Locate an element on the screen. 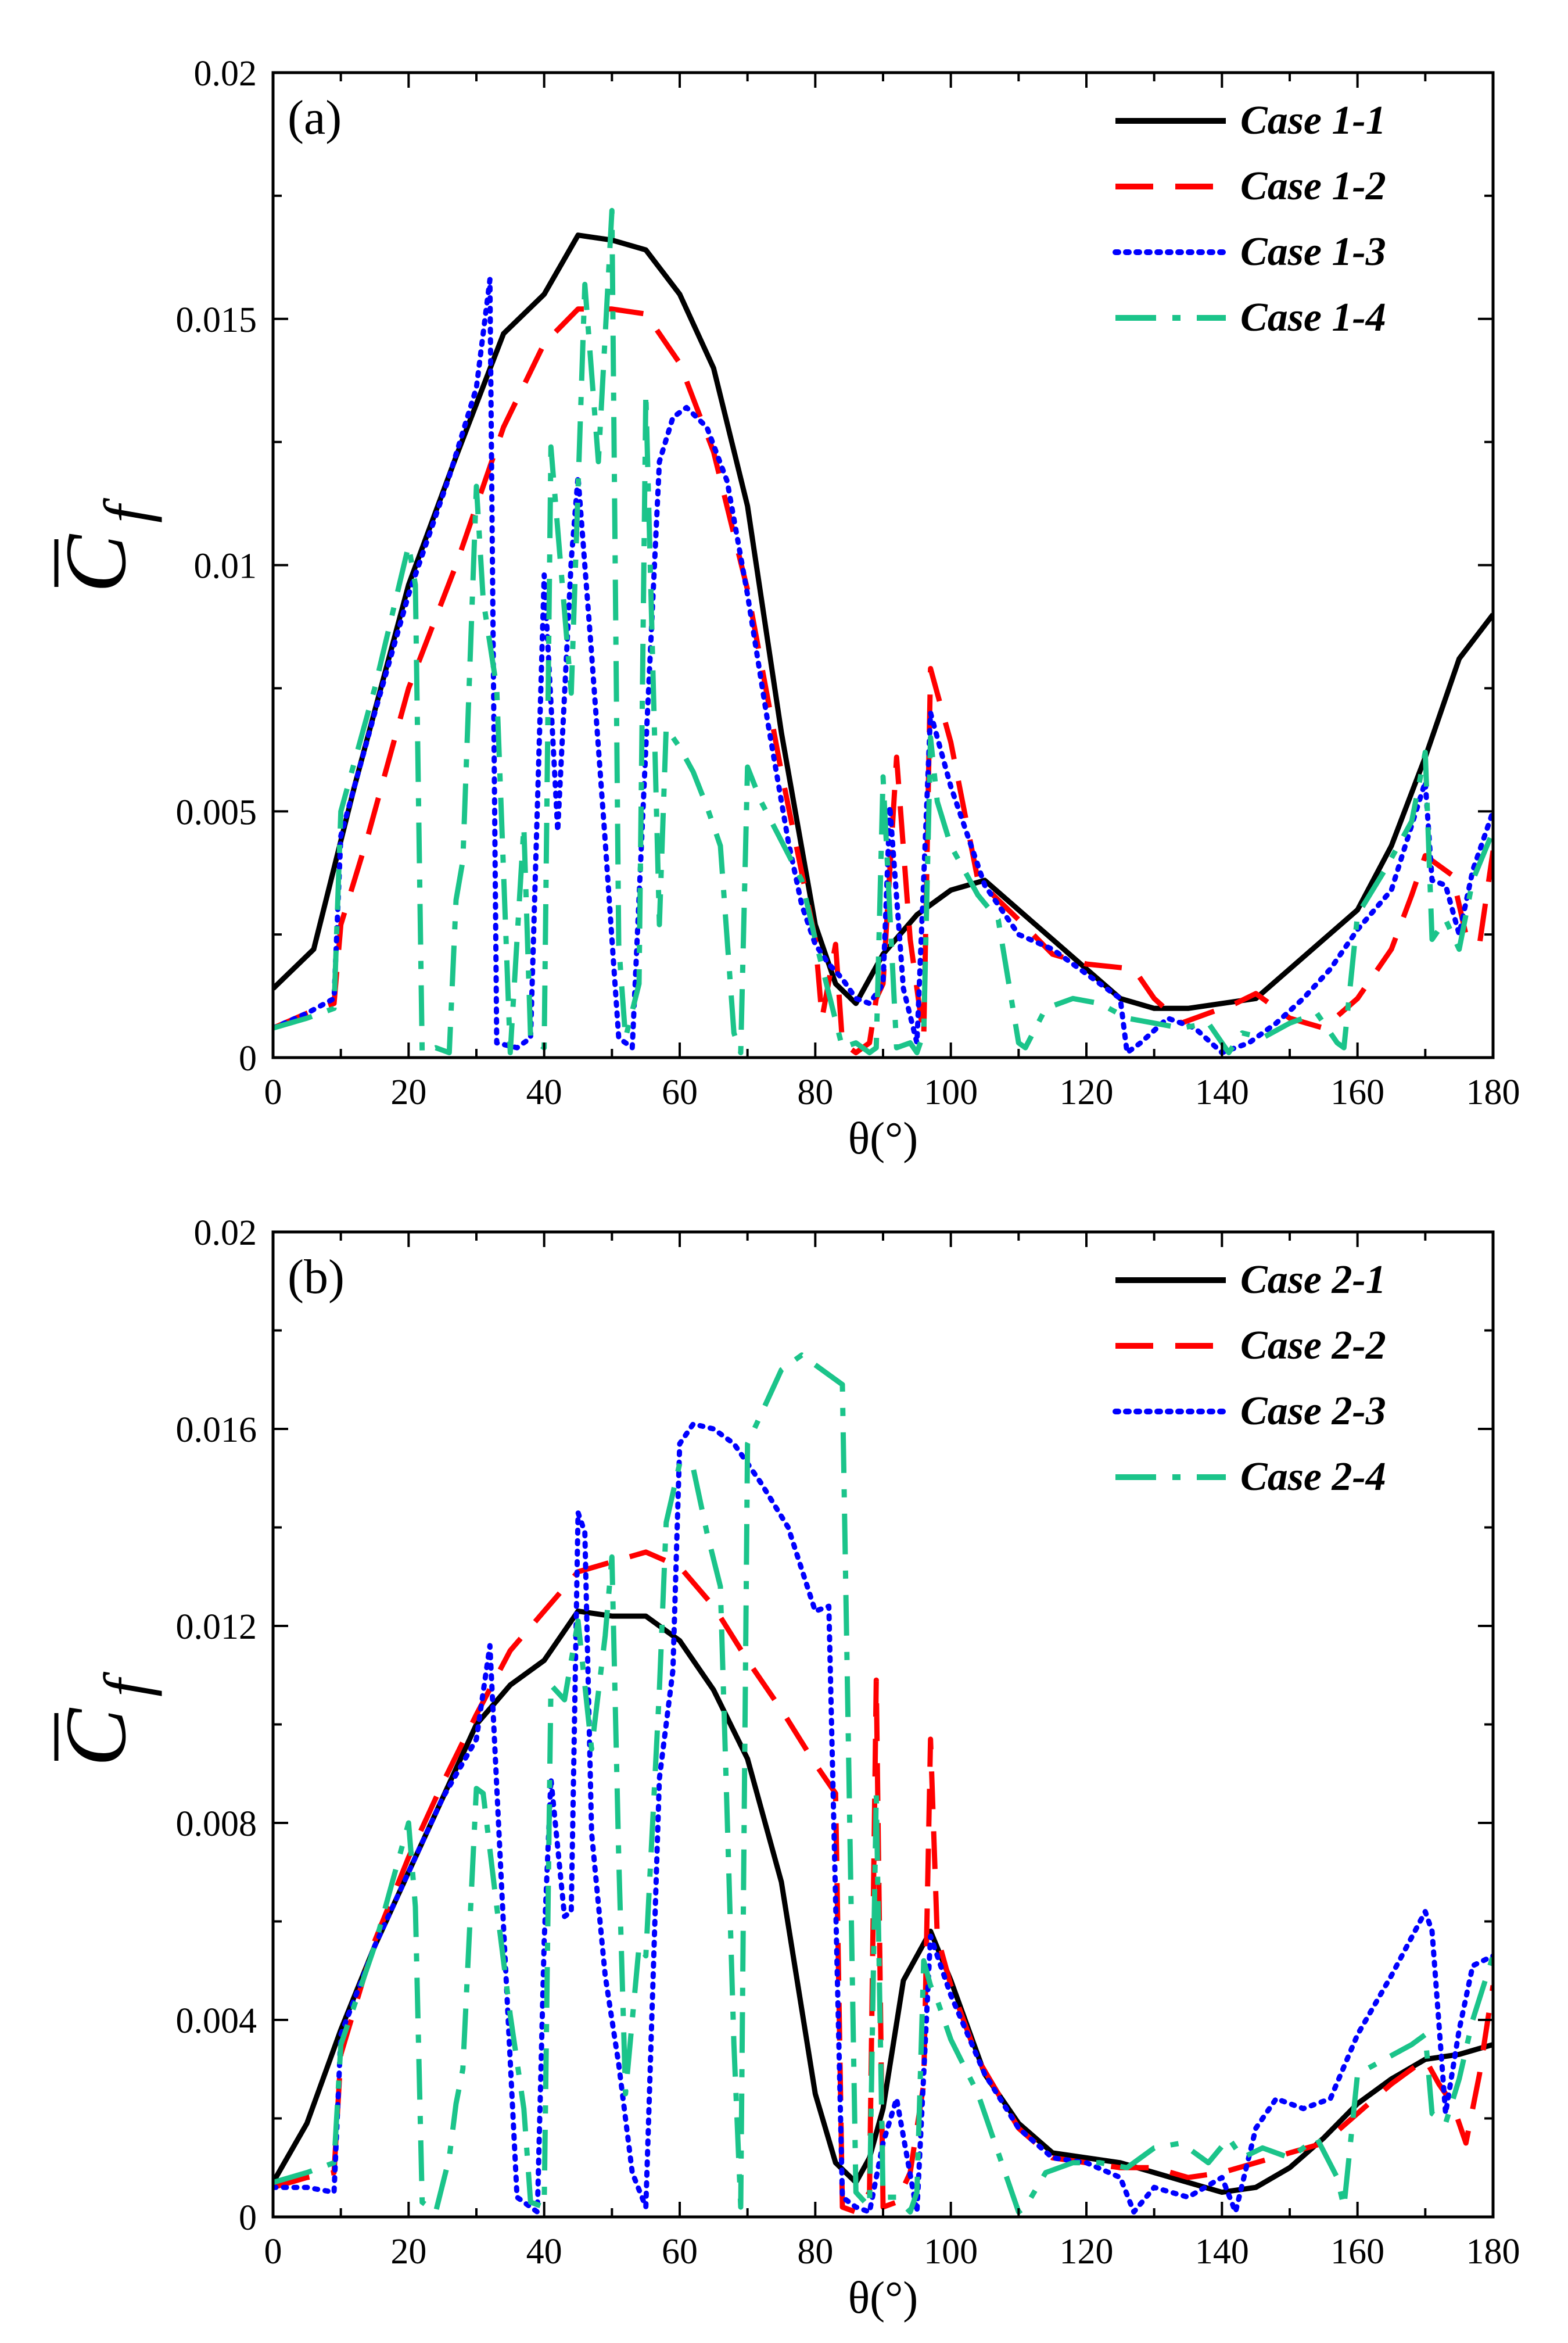 This screenshot has width=1568, height=2343. legend-label: Case 2-3 is located at coordinates (1313, 1411).